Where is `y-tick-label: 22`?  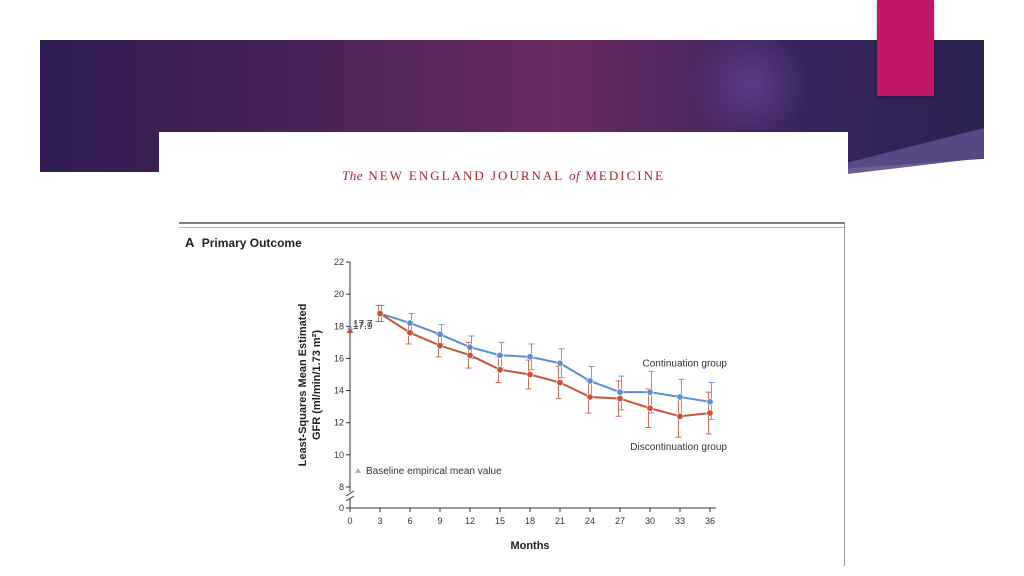 y-tick-label: 22 is located at coordinates (339, 262).